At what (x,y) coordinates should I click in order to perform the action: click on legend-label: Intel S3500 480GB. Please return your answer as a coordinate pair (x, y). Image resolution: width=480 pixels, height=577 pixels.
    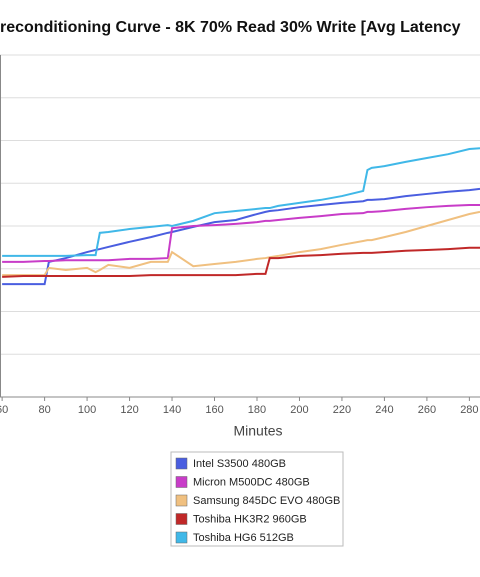
    Looking at the image, I should click on (239, 464).